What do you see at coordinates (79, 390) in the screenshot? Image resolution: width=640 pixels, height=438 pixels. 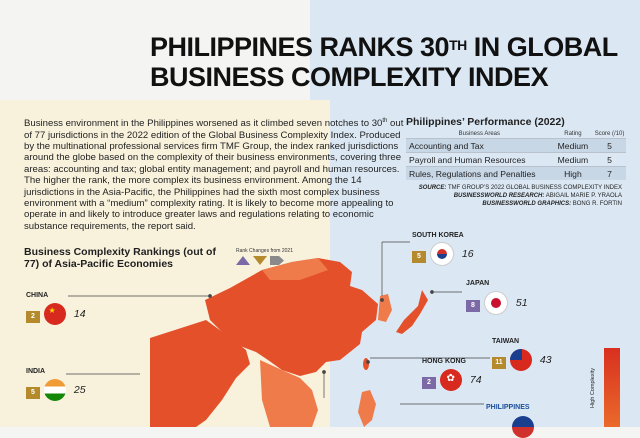 I see `rank-value: 25` at bounding box center [79, 390].